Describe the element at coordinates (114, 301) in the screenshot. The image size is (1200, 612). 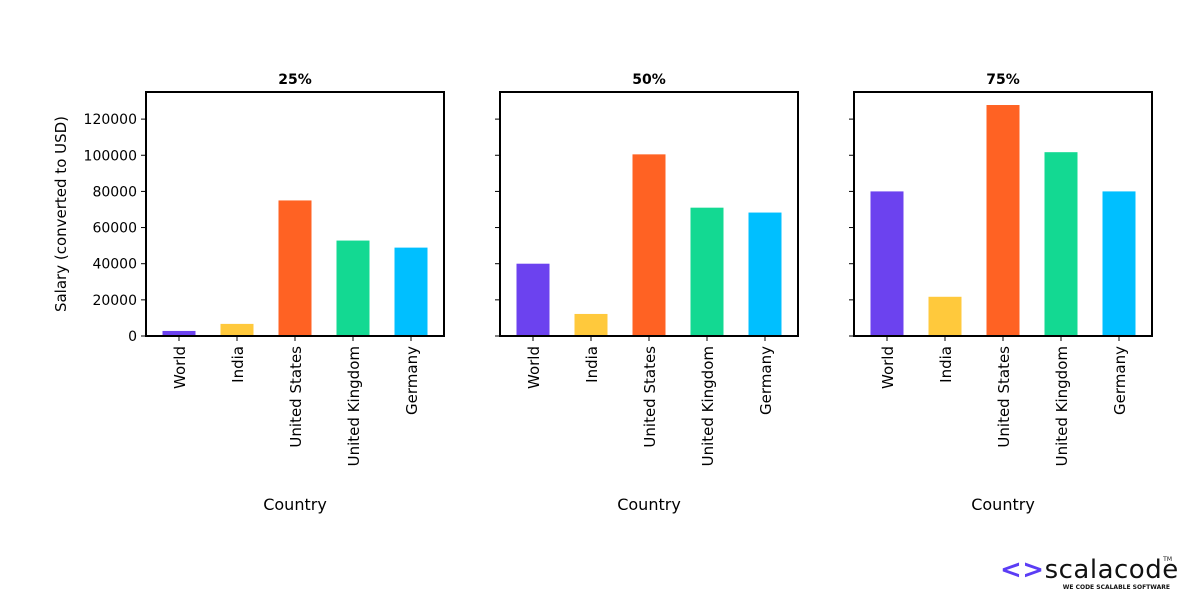
I see `y-tick-label: 20000` at that location.